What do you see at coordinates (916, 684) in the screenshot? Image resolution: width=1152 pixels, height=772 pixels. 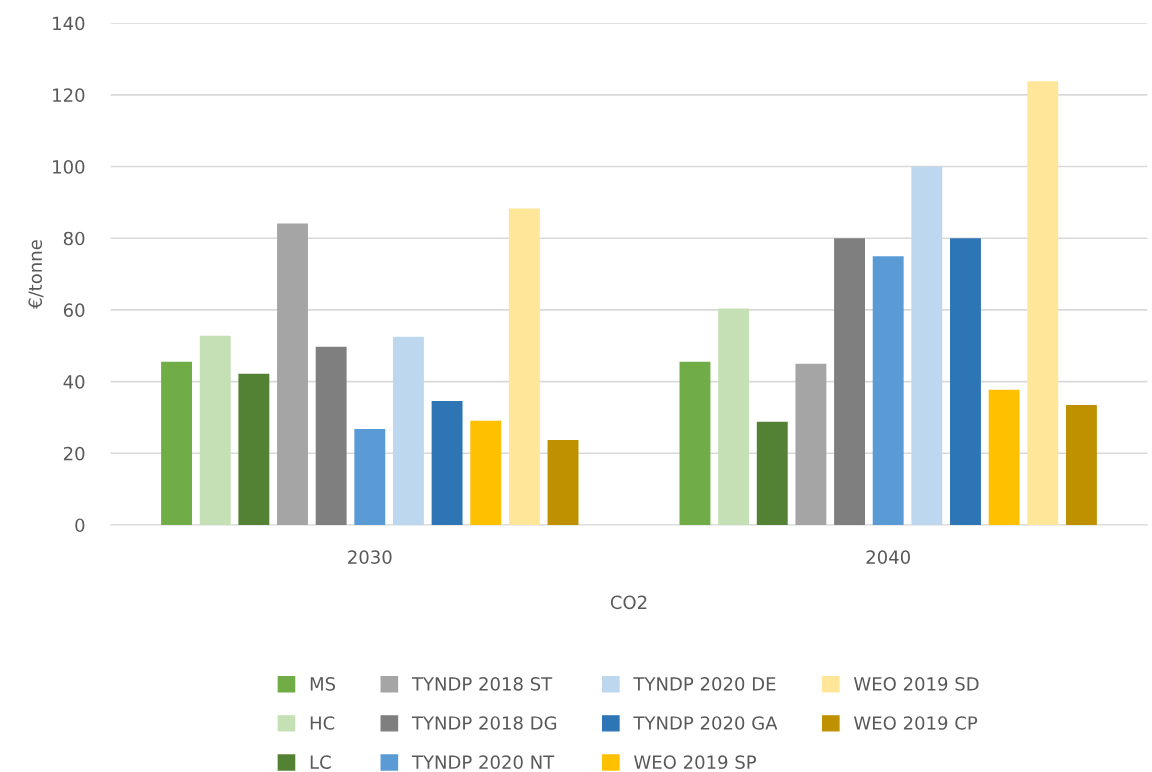 I see `legend-label: WEO 2019 SD` at bounding box center [916, 684].